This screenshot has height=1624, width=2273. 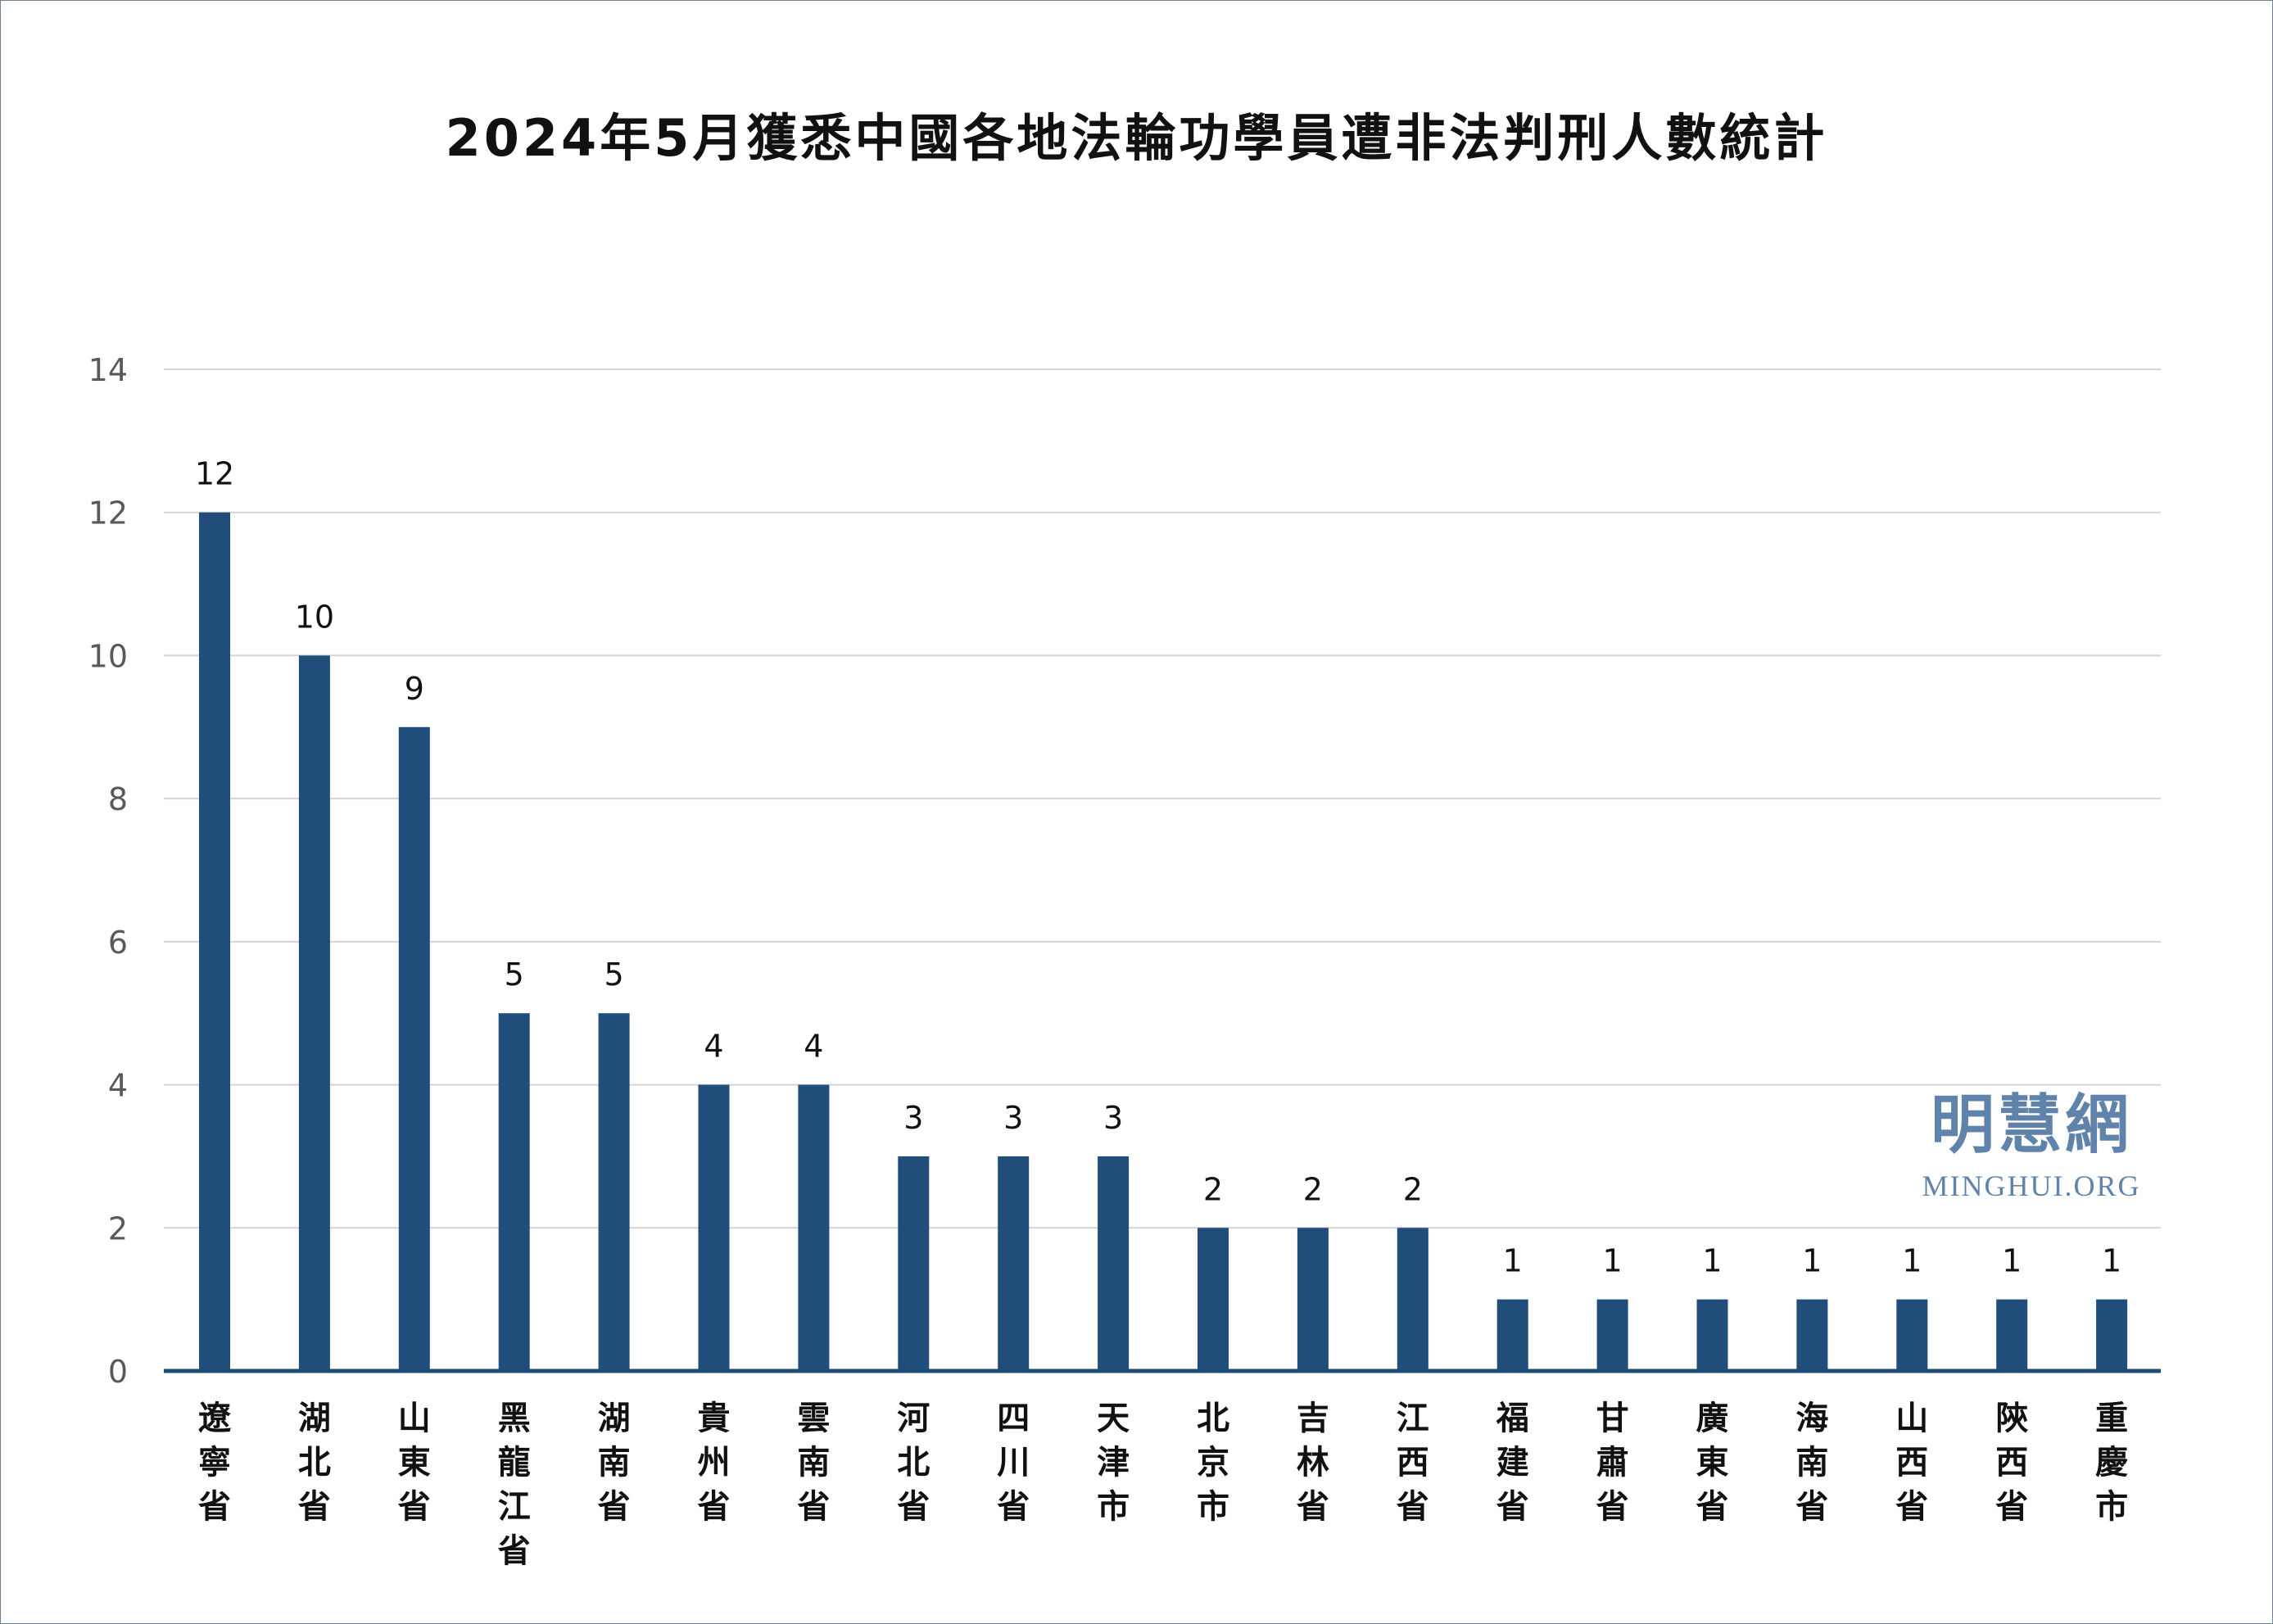 I want to click on category-label: 四川省, so click(x=1013, y=1463).